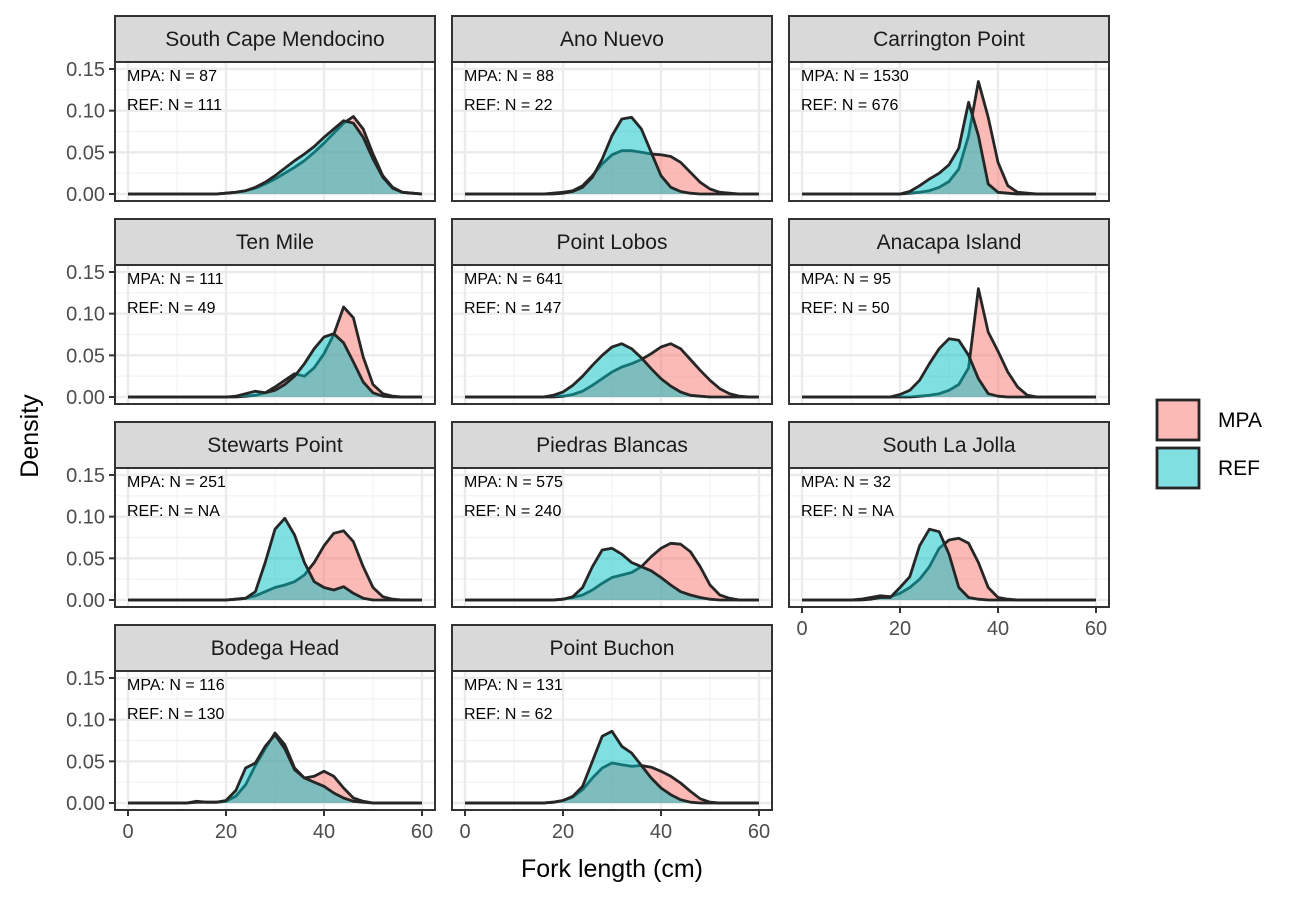 Image resolution: width=1300 pixels, height=900 pixels. What do you see at coordinates (612, 311) in the screenshot?
I see `panel-point-lobos: MPA: N = 641 REF: N = 147 Point Lobos` at bounding box center [612, 311].